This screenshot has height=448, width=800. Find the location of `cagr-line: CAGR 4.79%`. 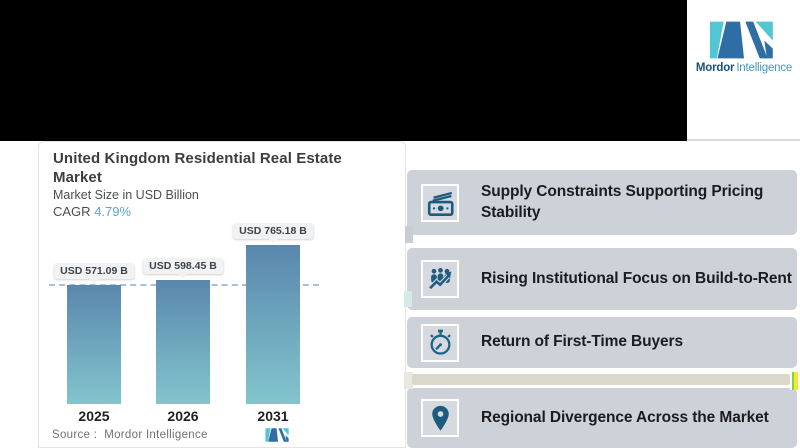

cagr-line: CAGR 4.79% is located at coordinates (92, 211).